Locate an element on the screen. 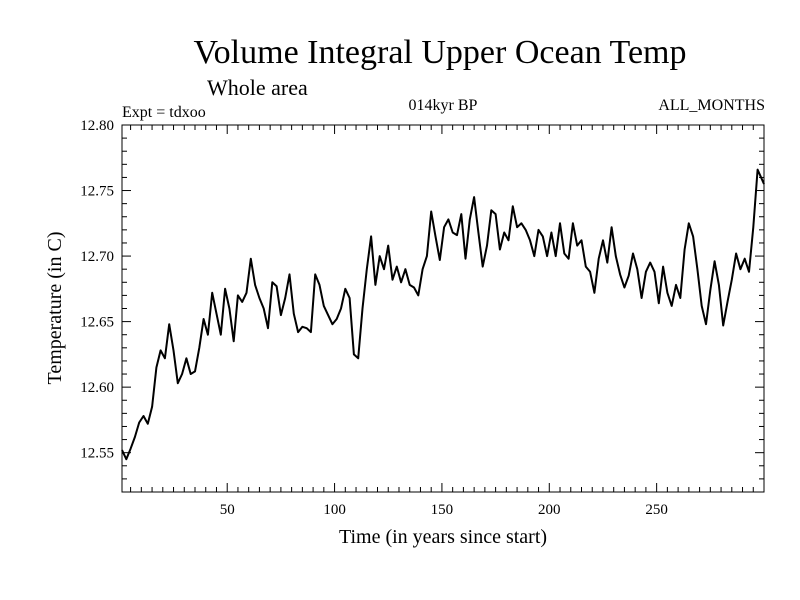 The height and width of the screenshot is (600, 800). x-tick-label: 50 is located at coordinates (227, 510).